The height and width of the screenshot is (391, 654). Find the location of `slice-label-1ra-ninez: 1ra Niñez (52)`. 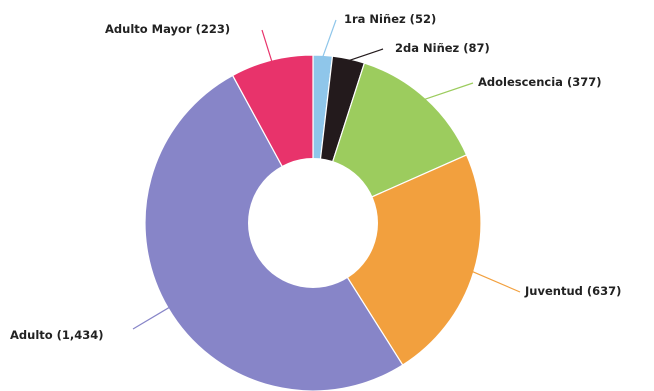

slice-label-1ra-ninez: 1ra Niñez (52) is located at coordinates (390, 19).